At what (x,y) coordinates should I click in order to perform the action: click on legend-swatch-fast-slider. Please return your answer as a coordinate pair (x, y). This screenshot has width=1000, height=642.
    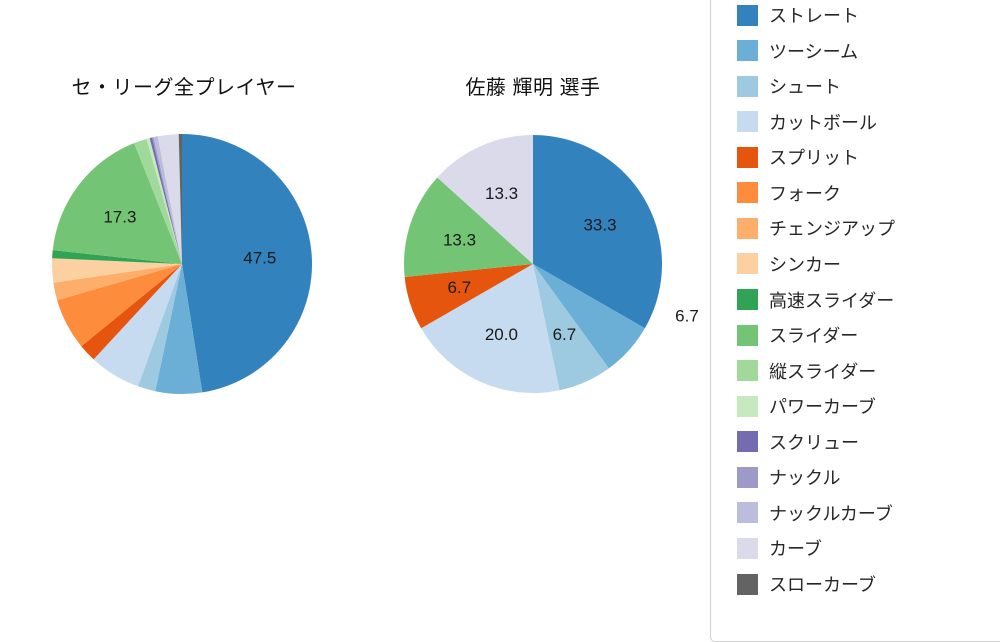
    Looking at the image, I should click on (747, 299).